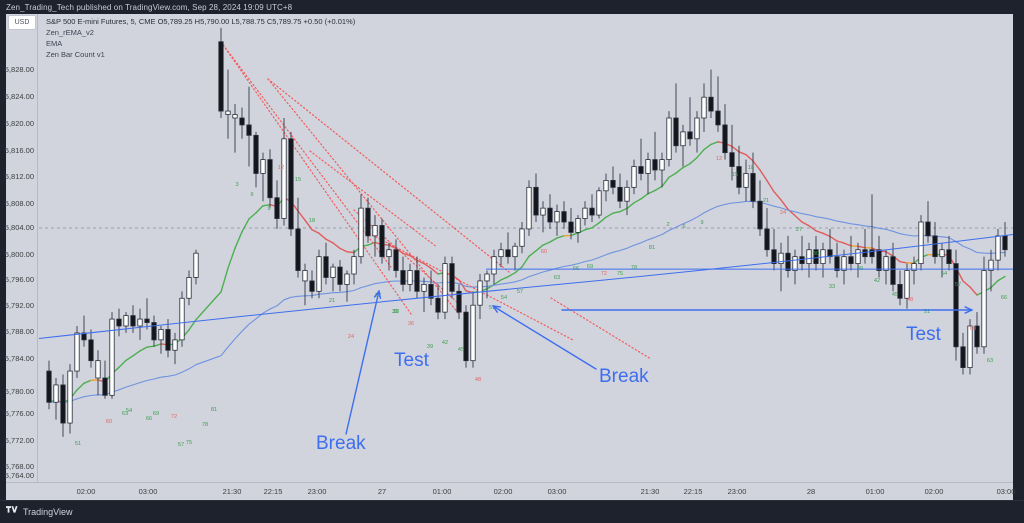  What do you see at coordinates (19, 96) in the screenshot?
I see `price-axis-tick: 5,824.00` at bounding box center [19, 96].